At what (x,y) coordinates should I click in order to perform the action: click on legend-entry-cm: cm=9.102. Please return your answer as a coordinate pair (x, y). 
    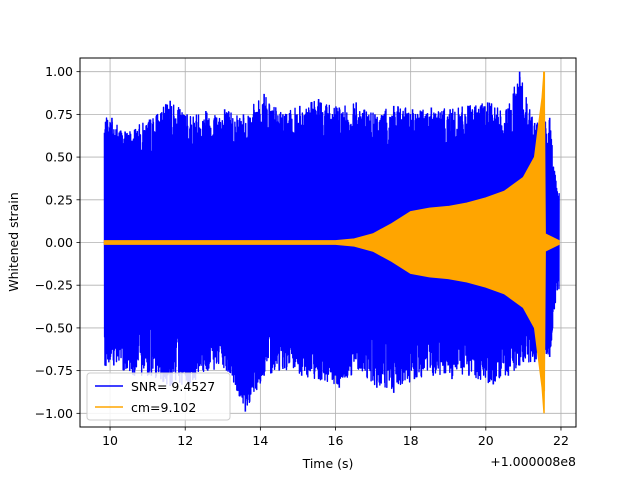
    Looking at the image, I should click on (163, 407).